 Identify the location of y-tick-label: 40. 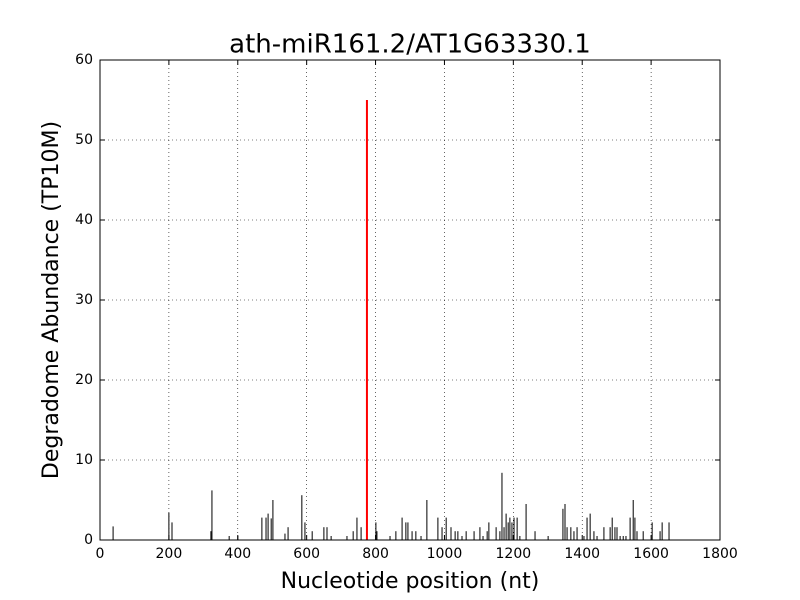
(84, 220).